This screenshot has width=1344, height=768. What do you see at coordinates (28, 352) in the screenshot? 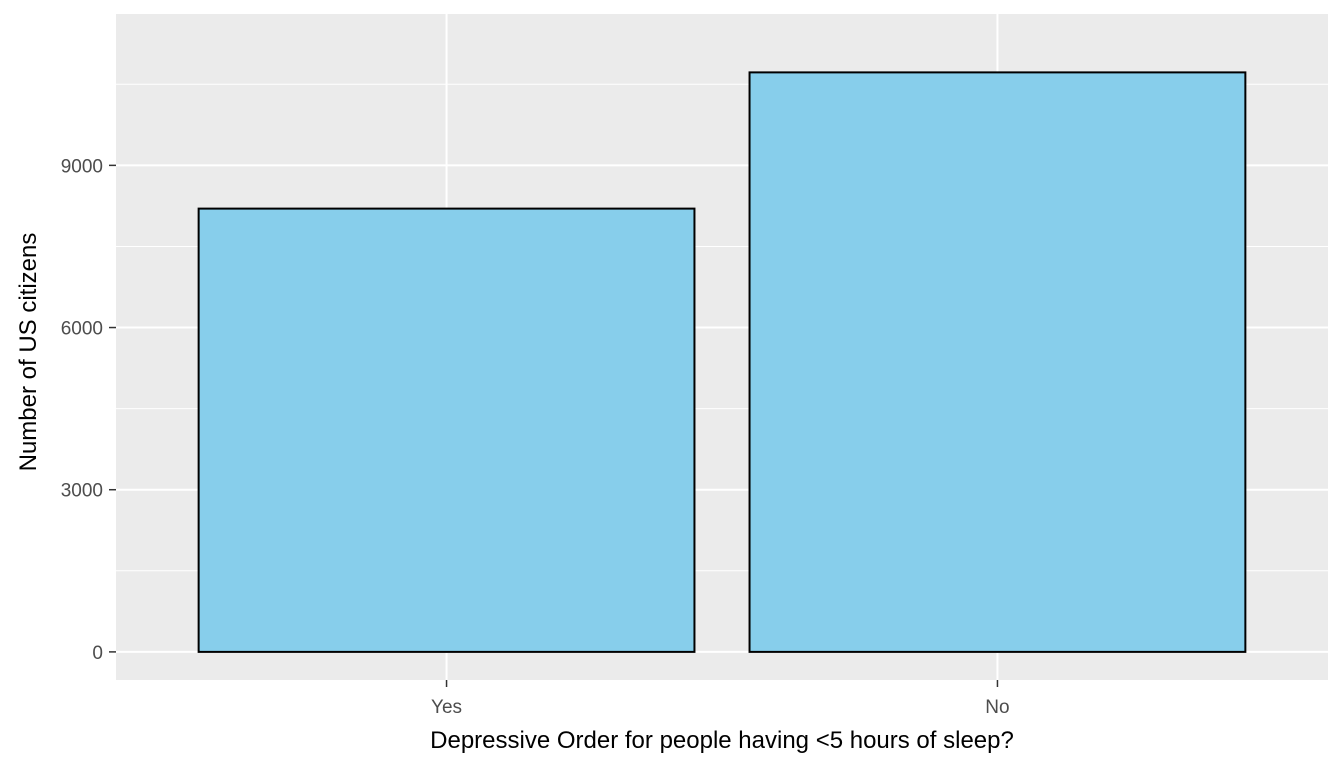
I see `y-axis-title: Number of US citizens` at bounding box center [28, 352].